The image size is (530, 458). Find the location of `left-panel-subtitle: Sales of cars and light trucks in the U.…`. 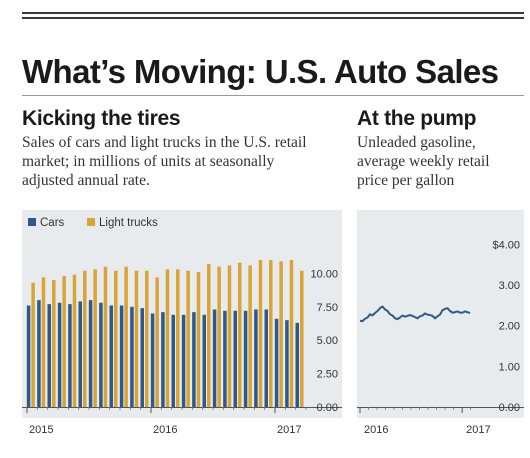

left-panel-subtitle: Sales of cars and light trucks in the U.… is located at coordinates (187, 161).